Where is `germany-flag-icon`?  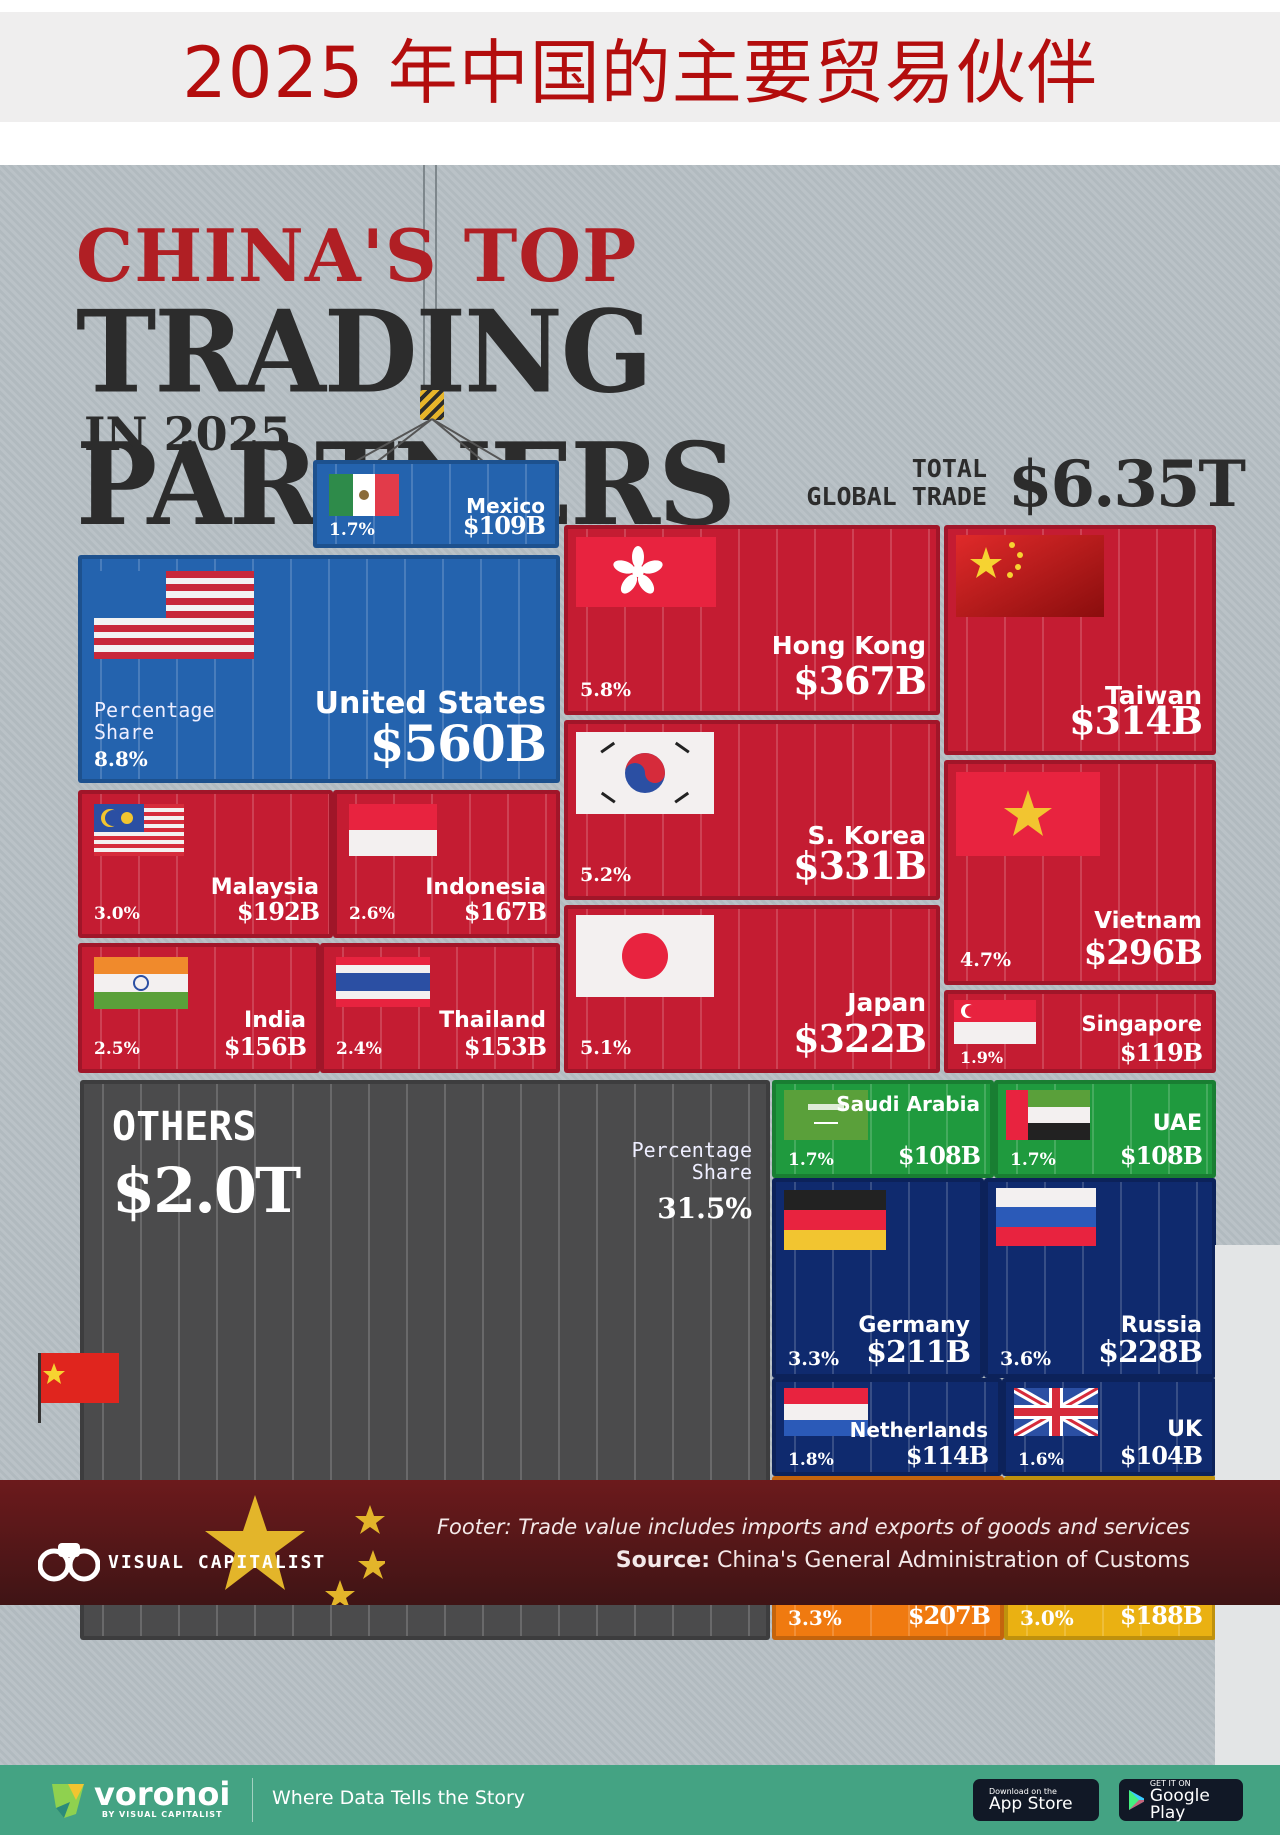
germany-flag-icon is located at coordinates (835, 1220).